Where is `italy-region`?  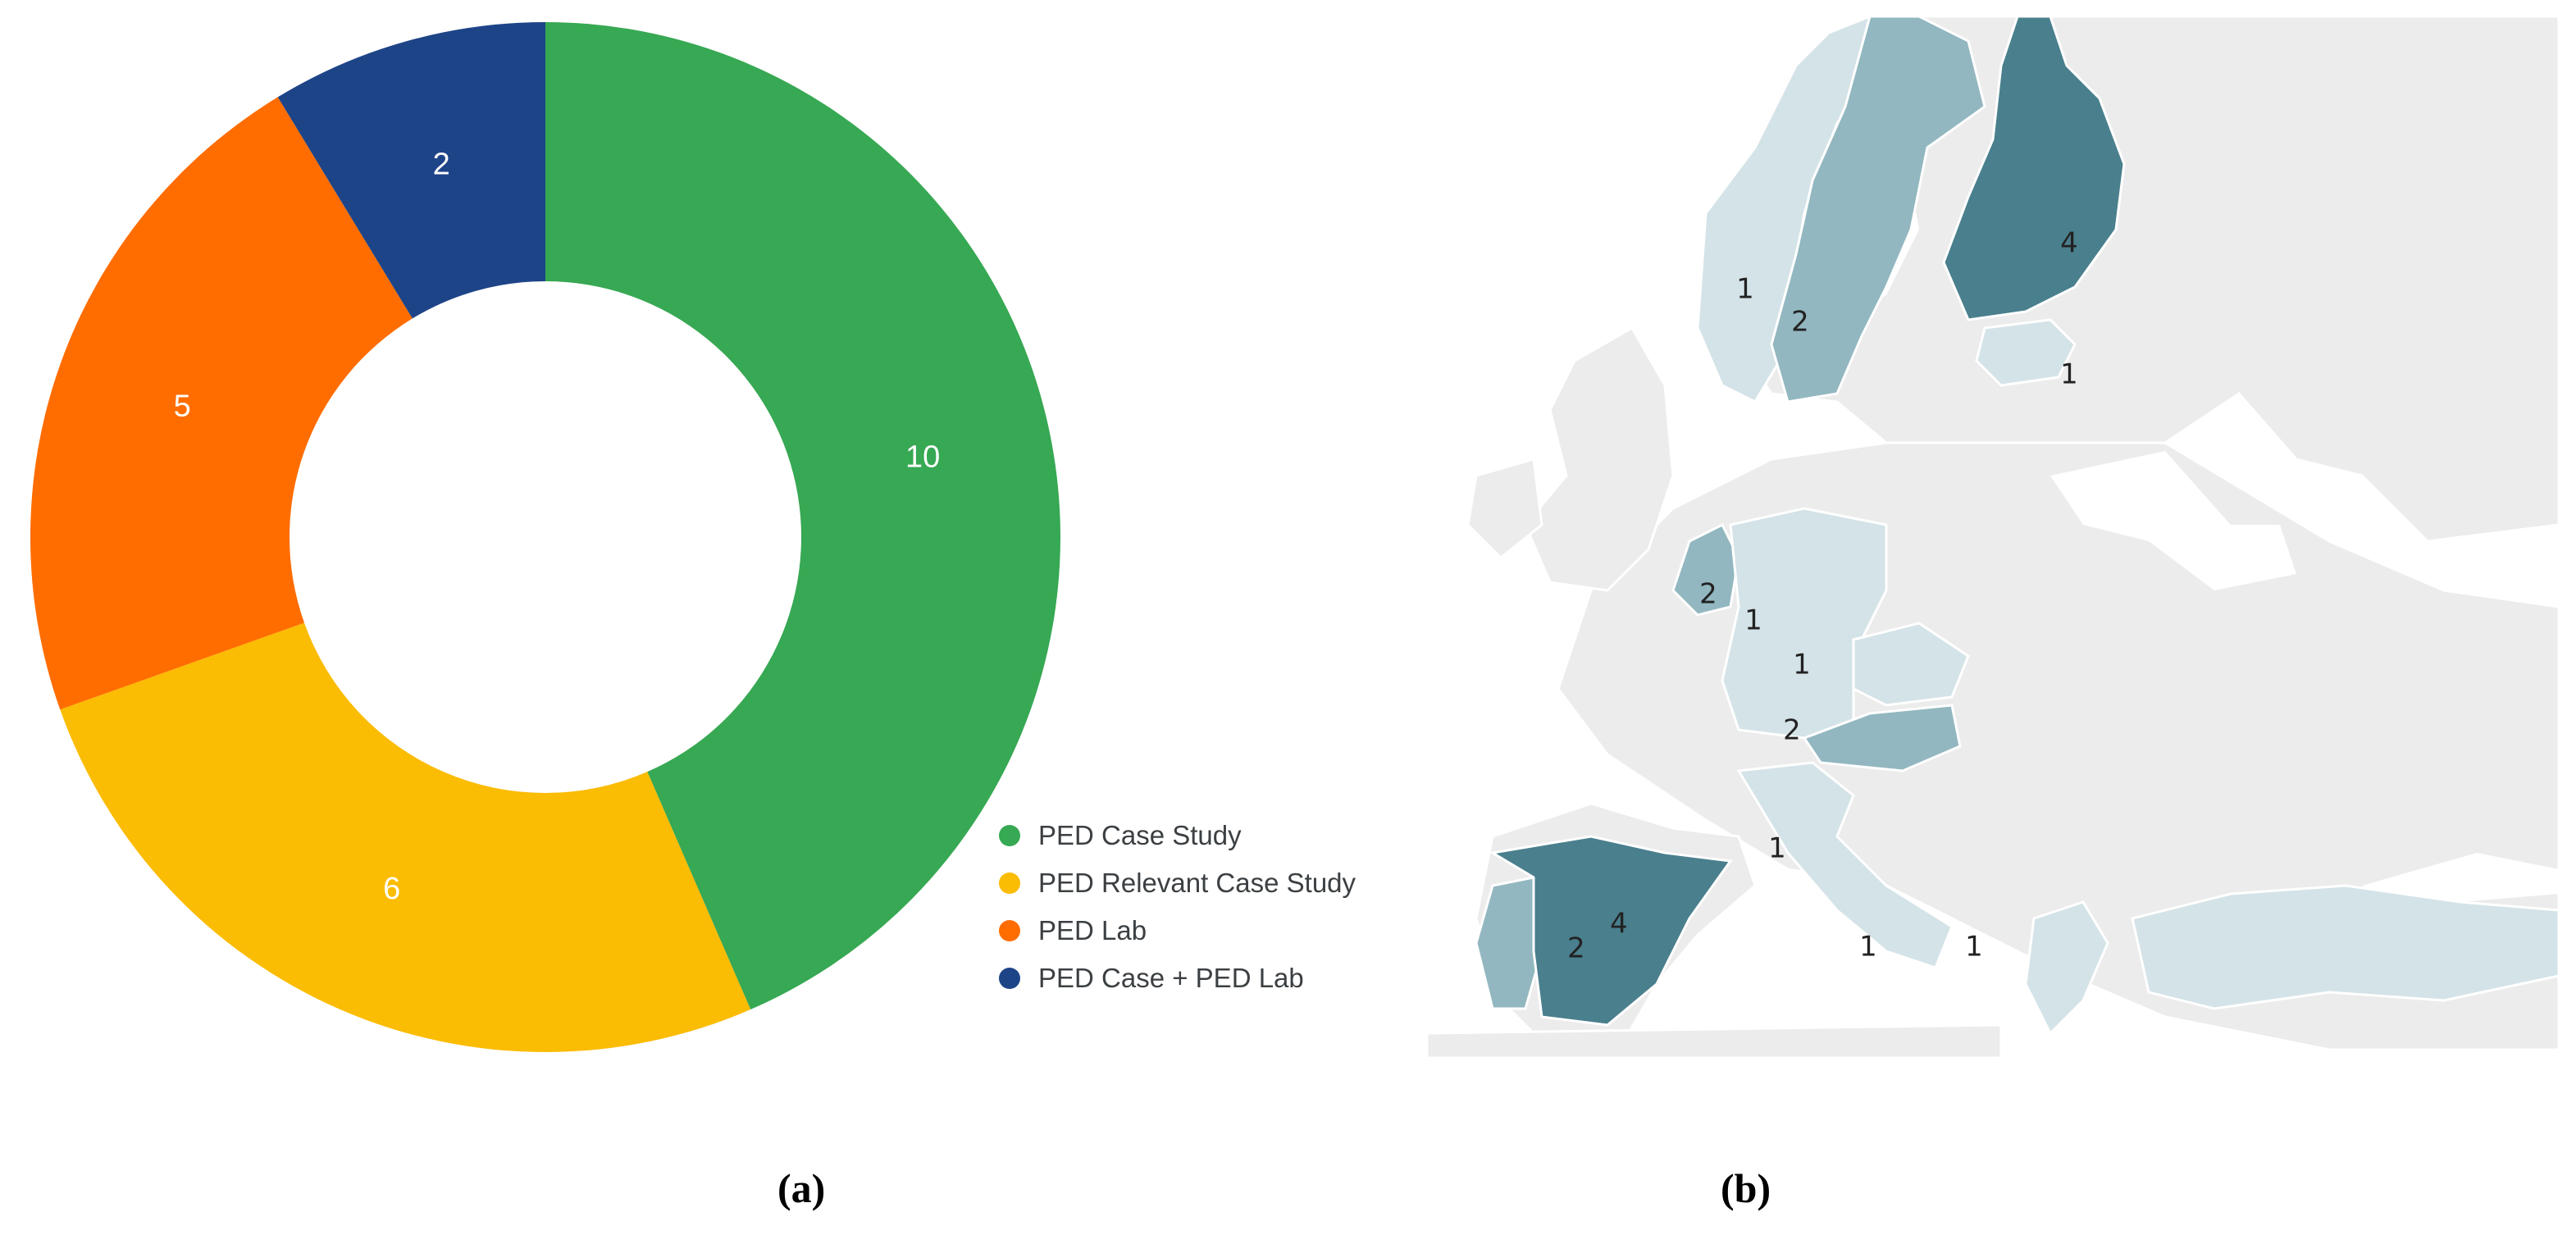
italy-region is located at coordinates (1845, 865).